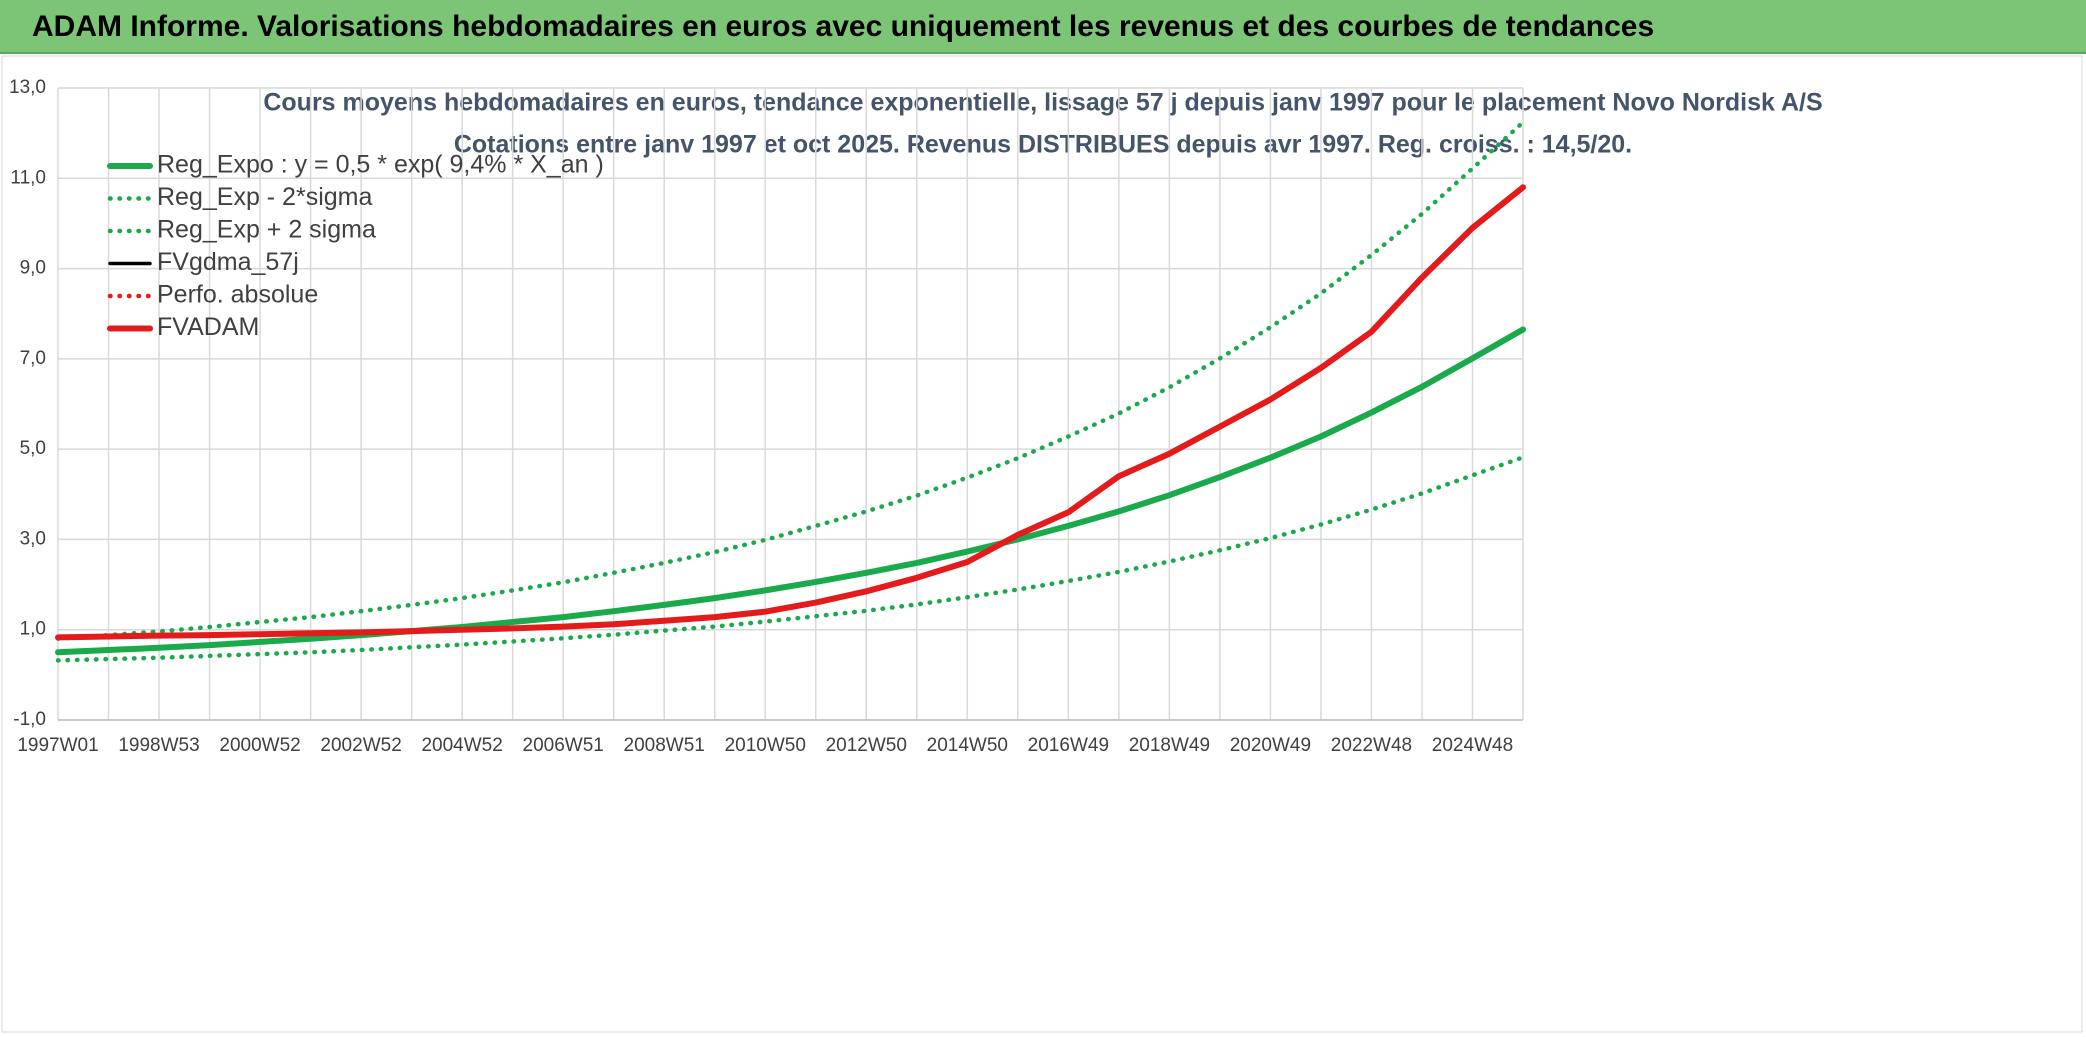 The width and height of the screenshot is (2086, 1037). Describe the element at coordinates (208, 327) in the screenshot. I see `legend-label: FVADAM` at that location.